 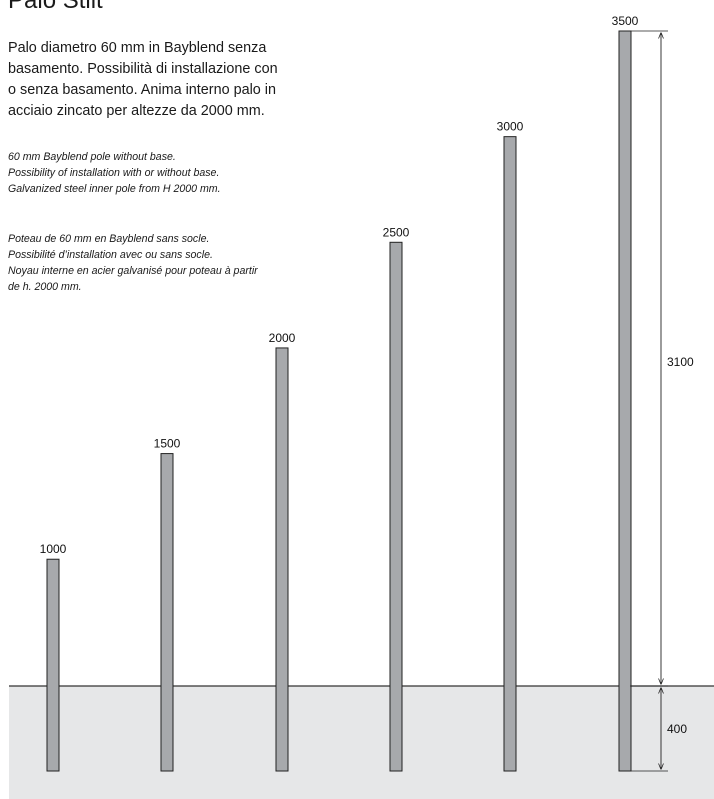 I want to click on description-italian-line: Palo diametro 60 mm in Bayblend senza, so click(x=137, y=48).